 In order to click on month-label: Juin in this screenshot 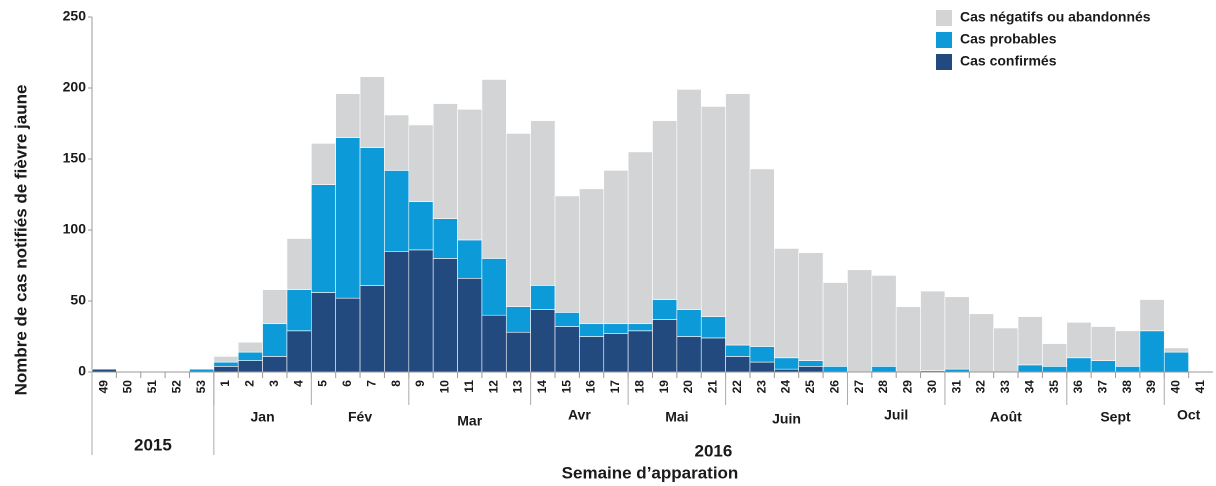, I will do `click(786, 419)`.